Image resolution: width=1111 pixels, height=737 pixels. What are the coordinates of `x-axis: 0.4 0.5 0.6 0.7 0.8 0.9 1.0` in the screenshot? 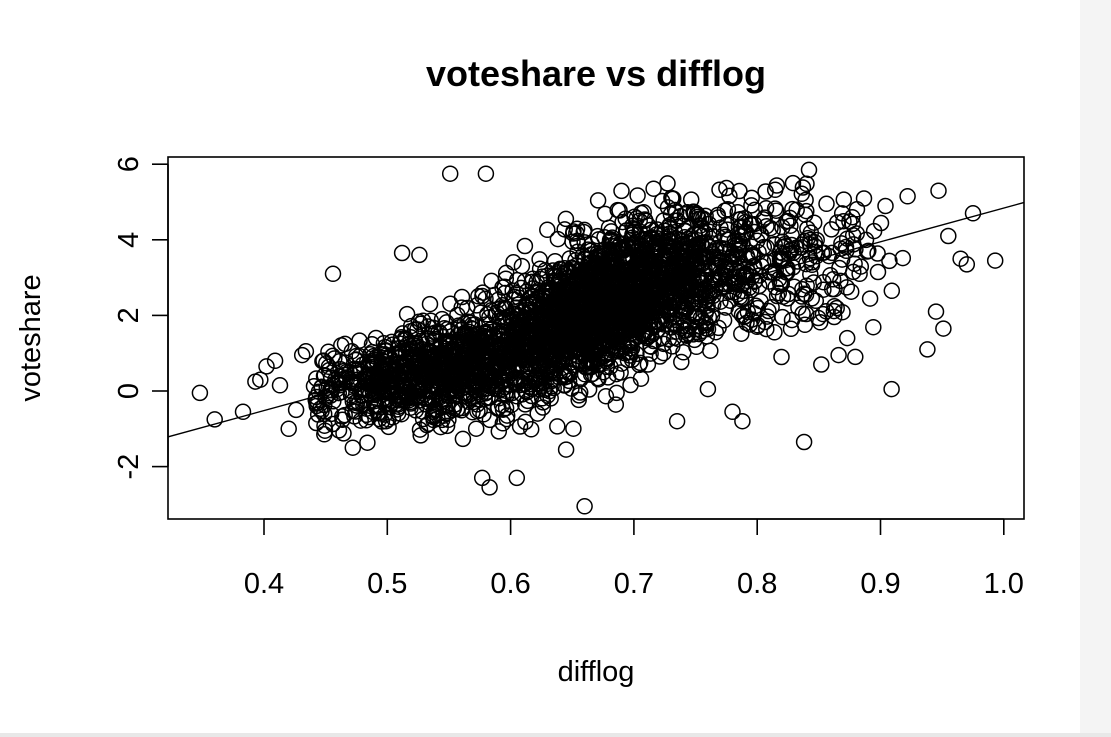 It's located at (634, 559).